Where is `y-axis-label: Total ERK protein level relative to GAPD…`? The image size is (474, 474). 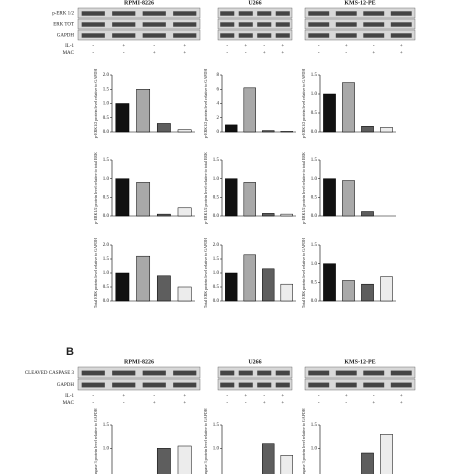
y-axis-label: Total ERK protein level relative to GAPD… is located at coordinates (95, 273).